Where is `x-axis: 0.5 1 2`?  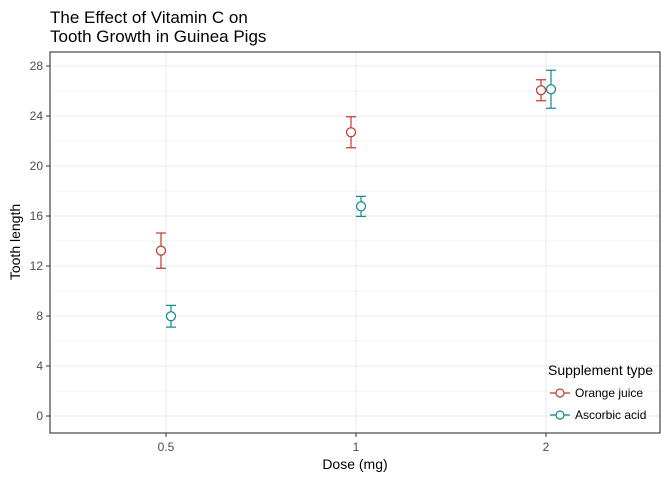 x-axis: 0.5 1 2 is located at coordinates (354, 443).